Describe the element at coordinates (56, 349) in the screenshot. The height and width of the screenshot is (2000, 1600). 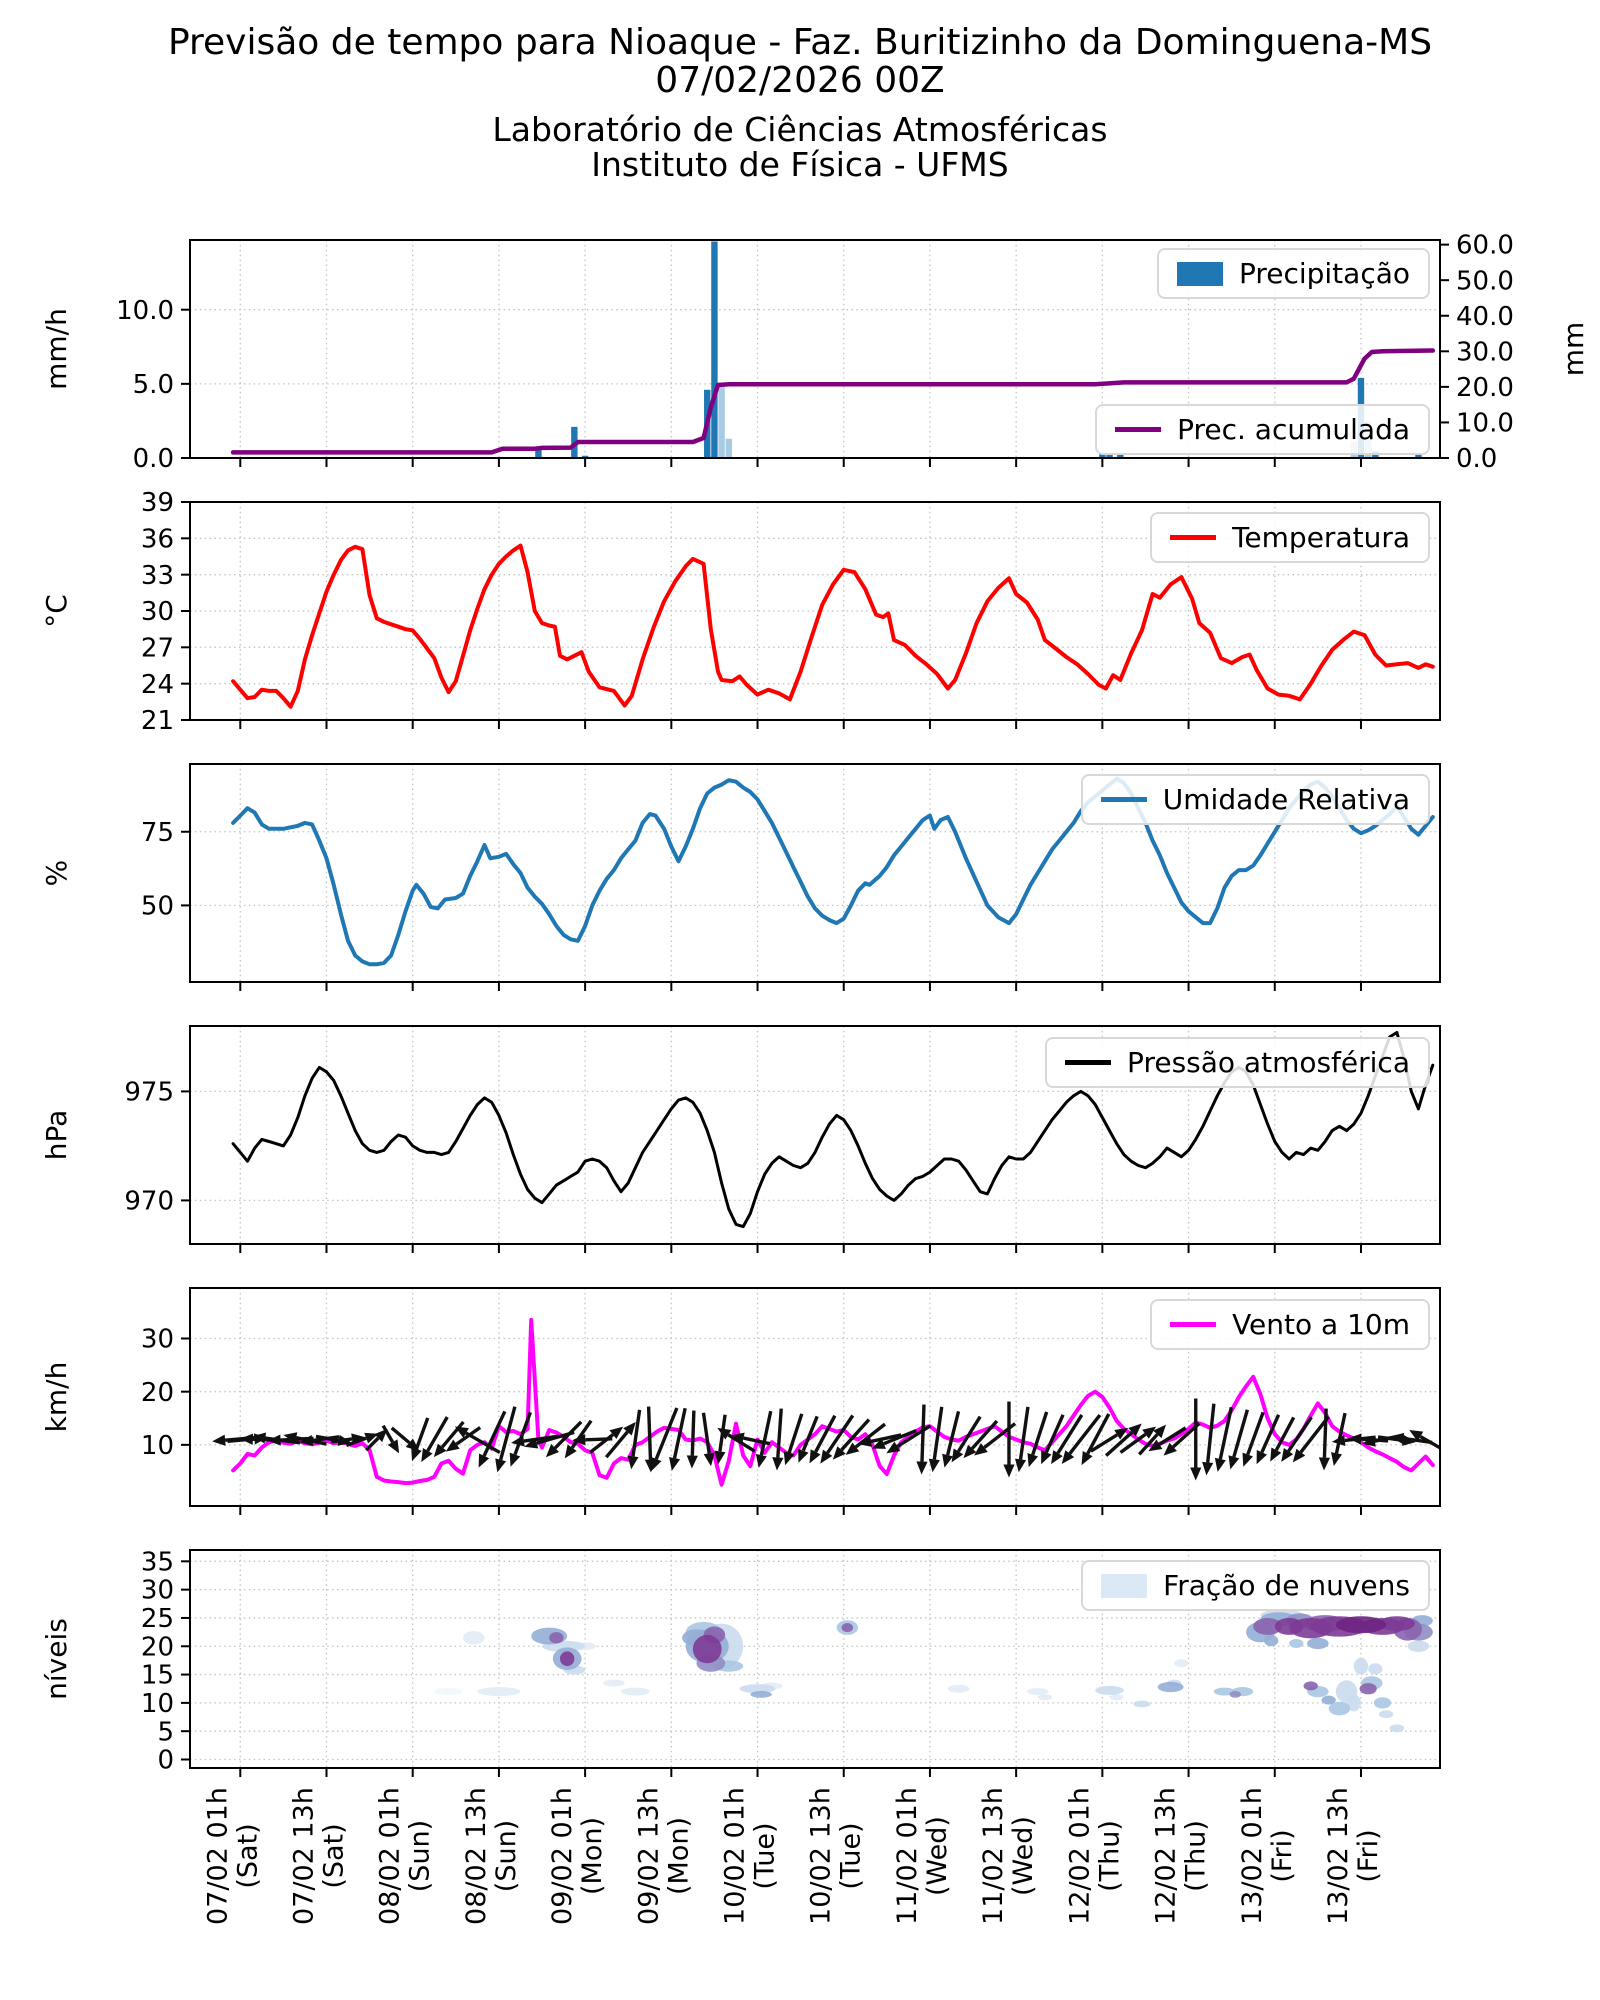
I see `axis-unit-left: mm/h` at that location.